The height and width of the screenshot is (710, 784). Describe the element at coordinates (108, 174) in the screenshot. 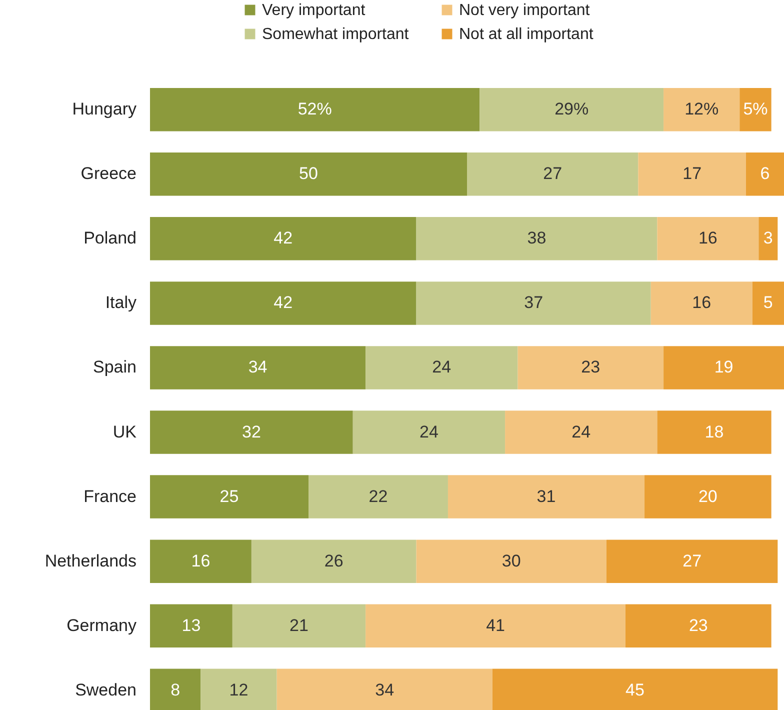

I see `y-tick-label: Greece` at that location.